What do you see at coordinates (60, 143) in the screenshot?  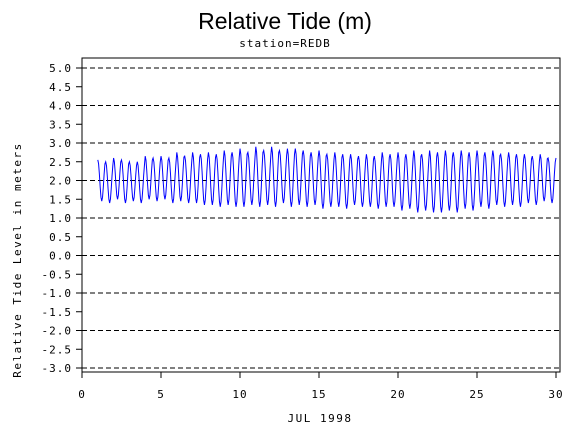 I see `y-tick-label: 3.0` at bounding box center [60, 143].